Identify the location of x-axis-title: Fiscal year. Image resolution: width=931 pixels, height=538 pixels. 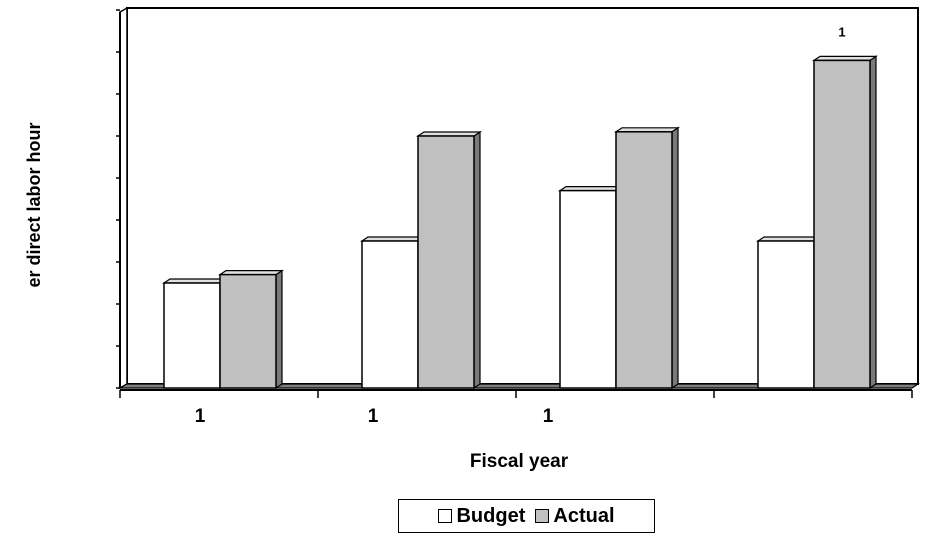
(519, 461).